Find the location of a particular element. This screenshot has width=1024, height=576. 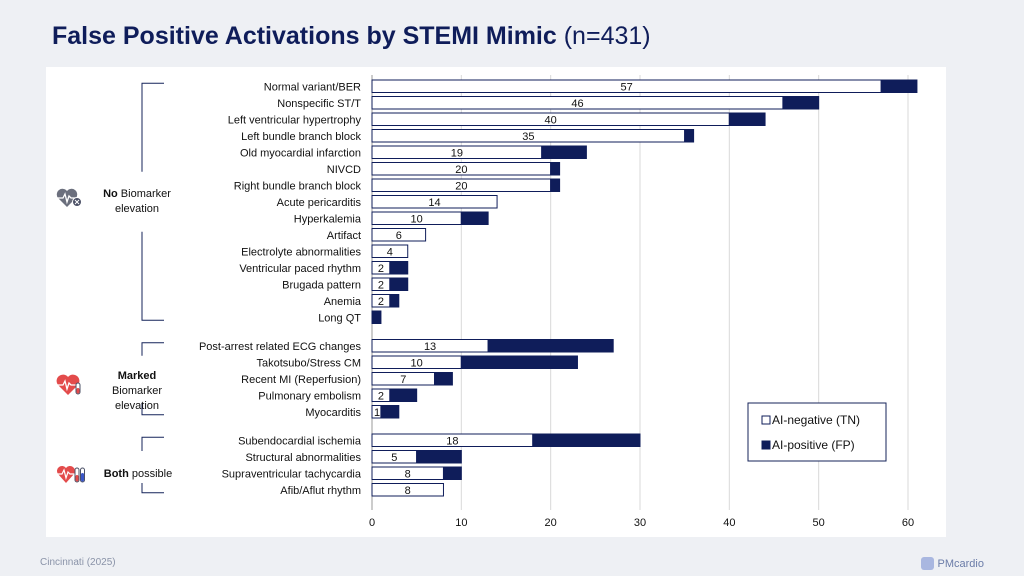

group-label-marked-biomarker: Marked Biomarker elevation is located at coordinates (137, 391).